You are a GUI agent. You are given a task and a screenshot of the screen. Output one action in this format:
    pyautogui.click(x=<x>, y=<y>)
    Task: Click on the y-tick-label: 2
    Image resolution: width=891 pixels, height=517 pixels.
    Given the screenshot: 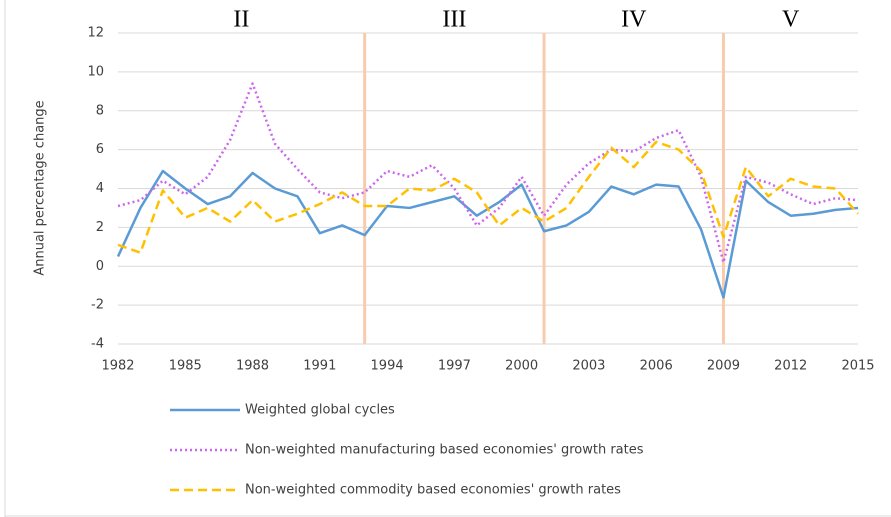 What is the action you would take?
    pyautogui.click(x=100, y=227)
    